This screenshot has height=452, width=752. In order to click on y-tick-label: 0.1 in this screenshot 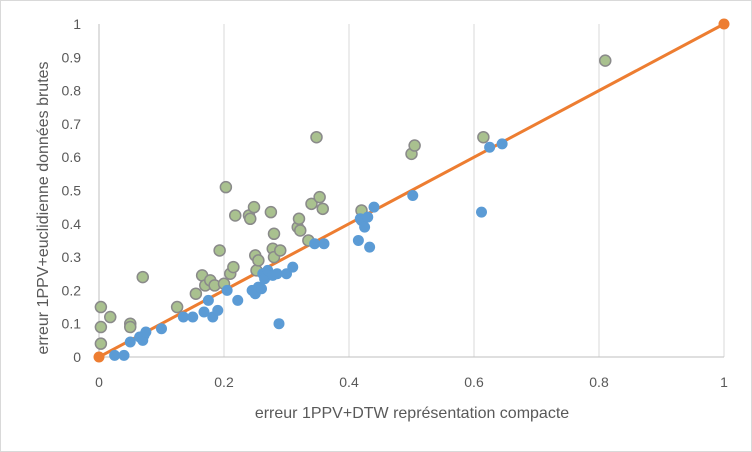, I will do `click(72, 324)`.